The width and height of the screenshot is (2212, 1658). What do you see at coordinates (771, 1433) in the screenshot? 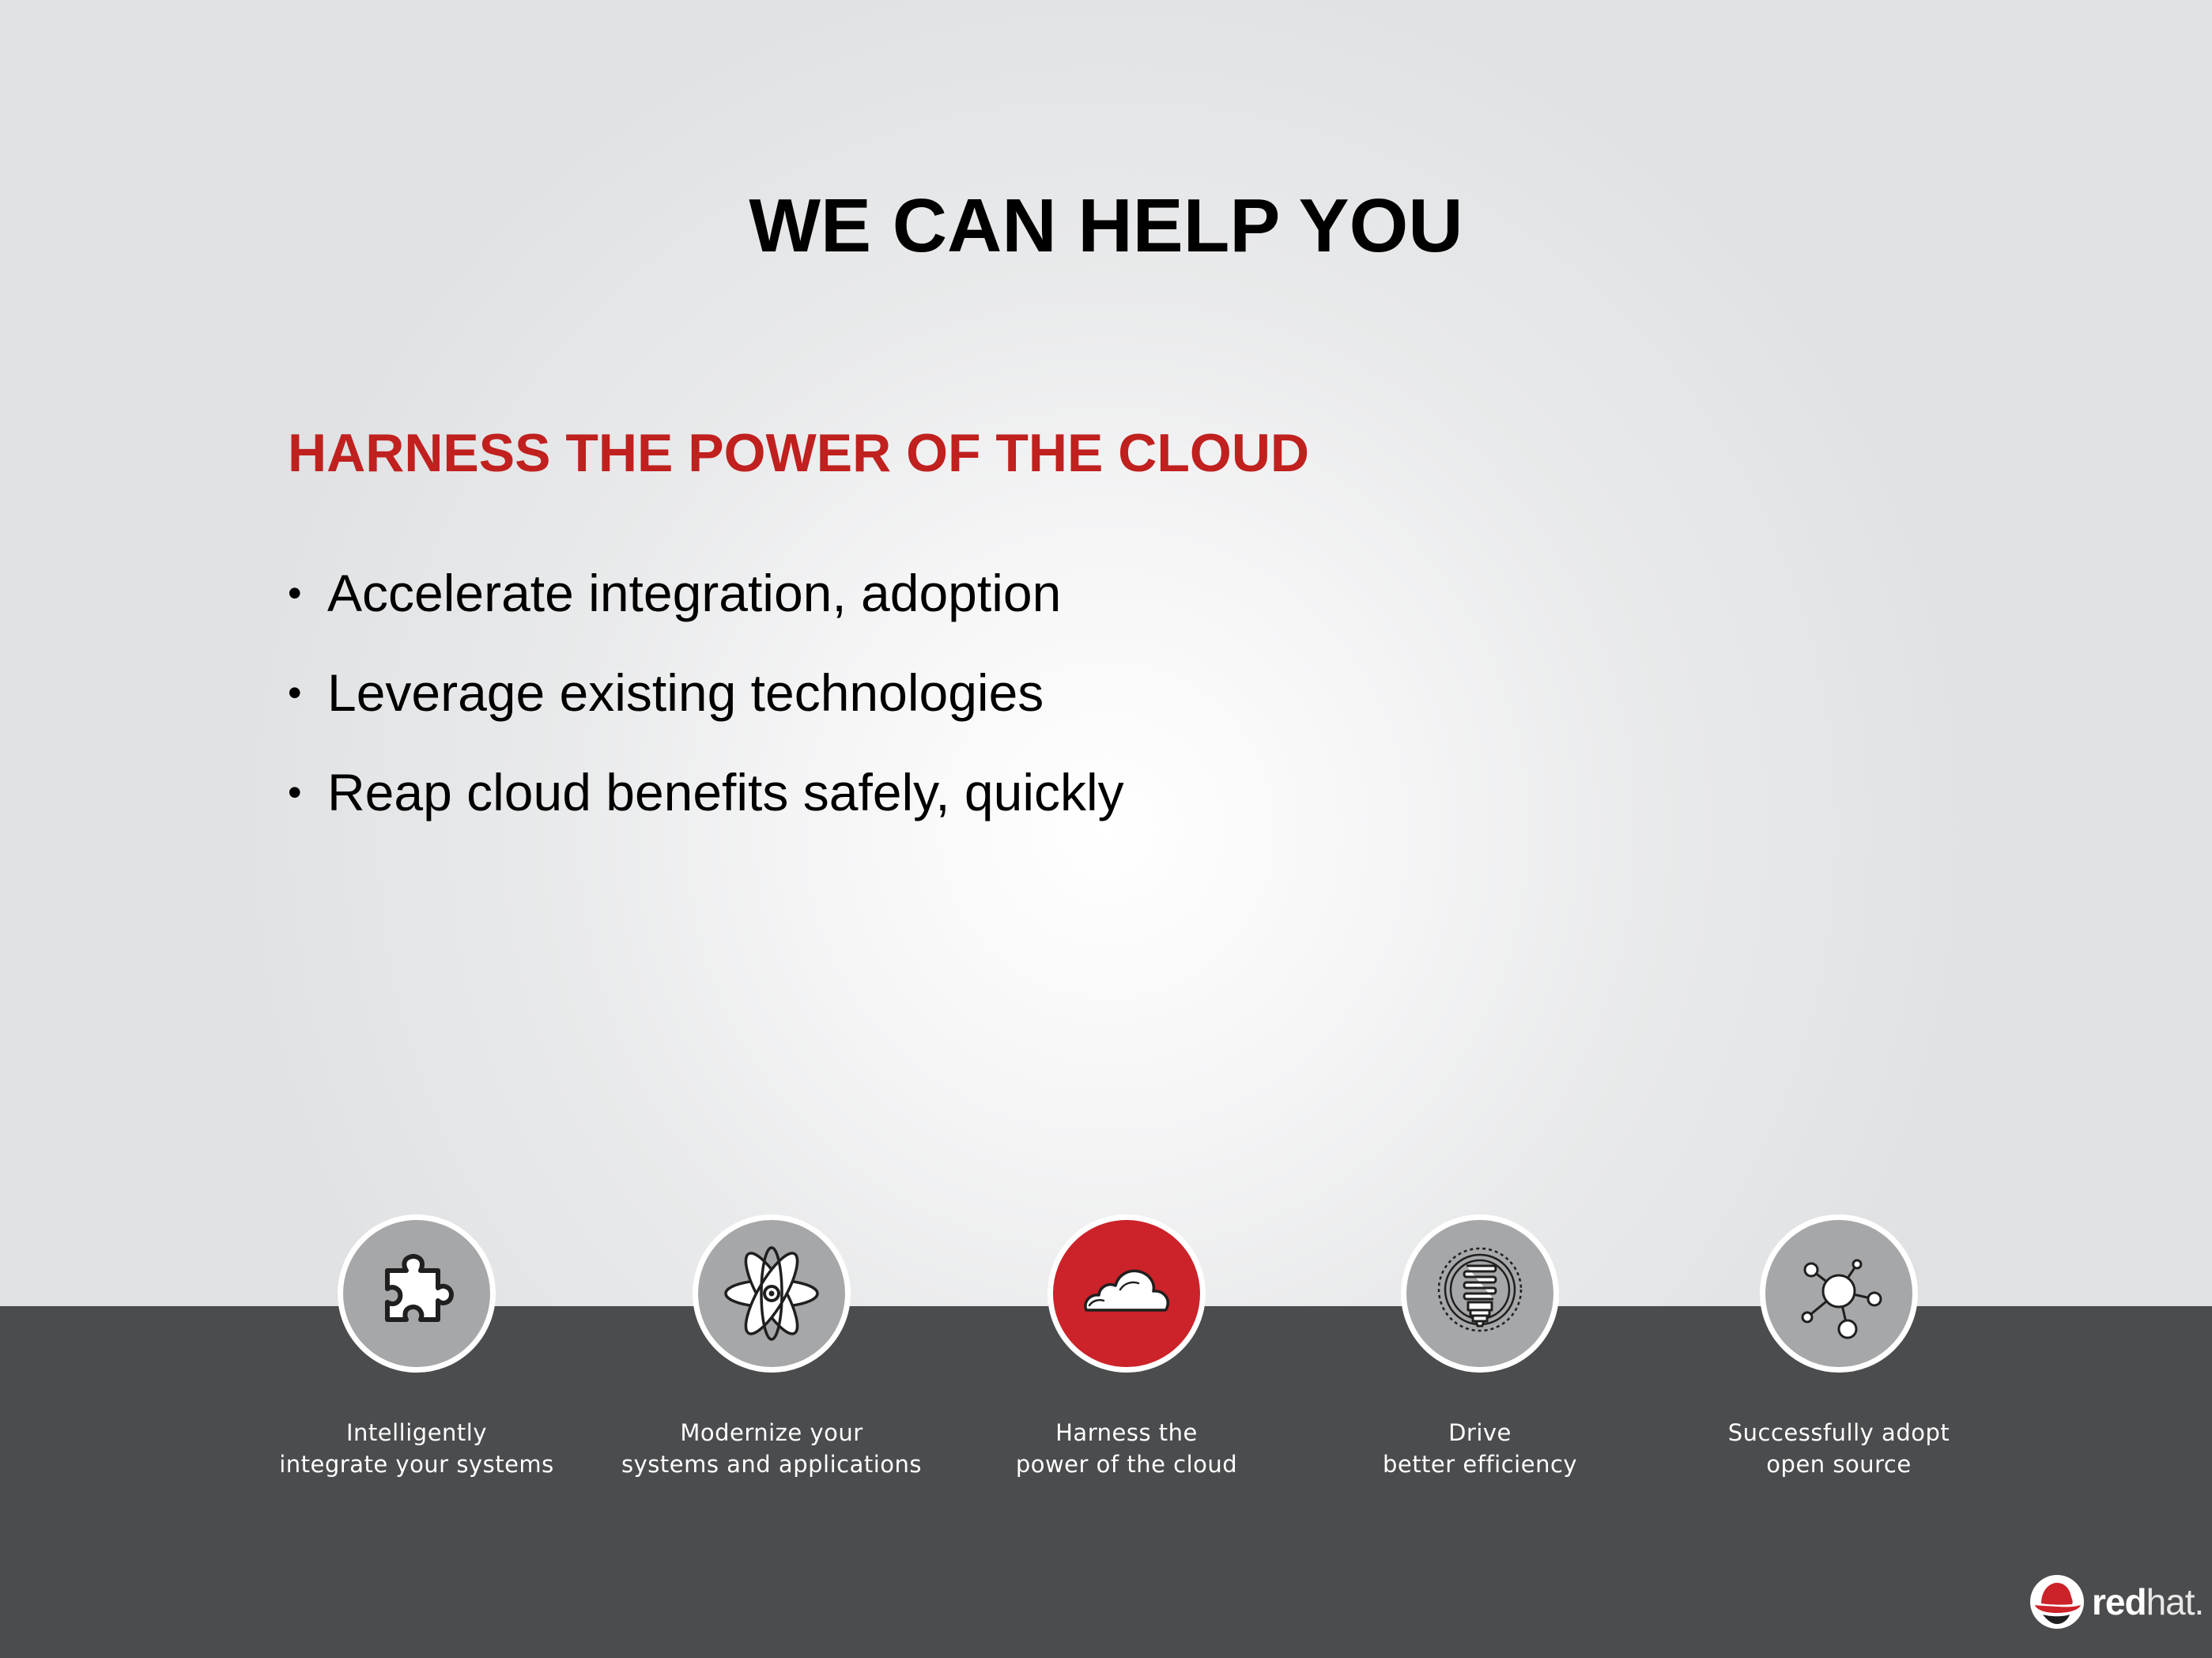
I see `pillar-caption-line: Modernize your` at bounding box center [771, 1433].